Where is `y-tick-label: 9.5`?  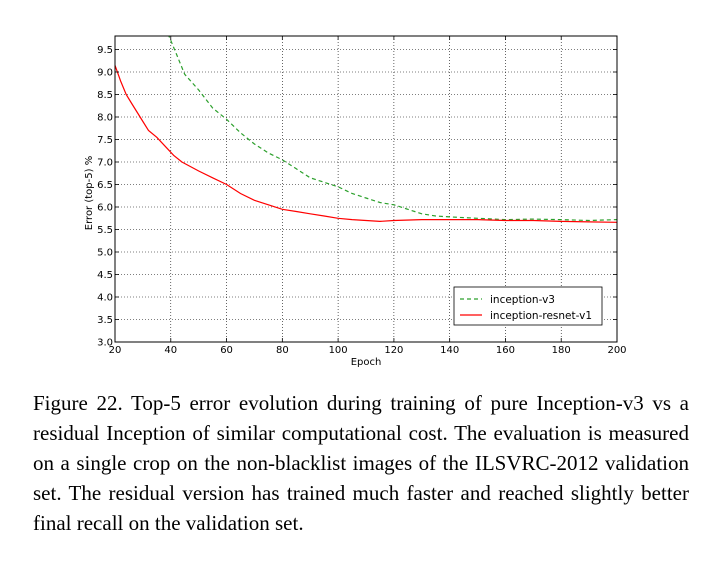
y-tick-label: 9.5 is located at coordinates (105, 50).